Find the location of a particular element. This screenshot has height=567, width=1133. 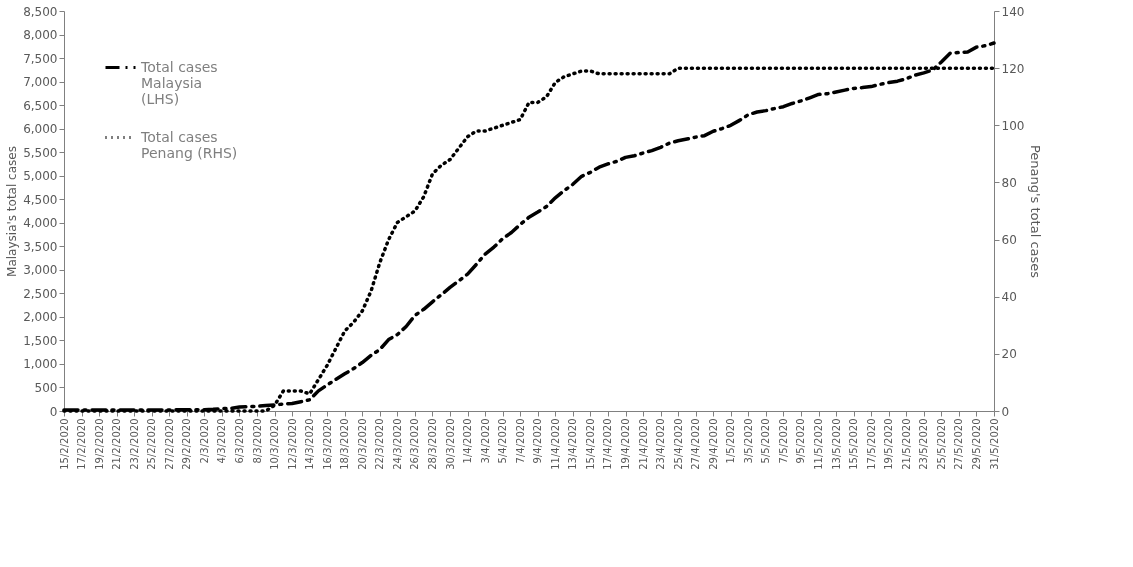

y2-tick-label: 120 is located at coordinates (1013, 68).